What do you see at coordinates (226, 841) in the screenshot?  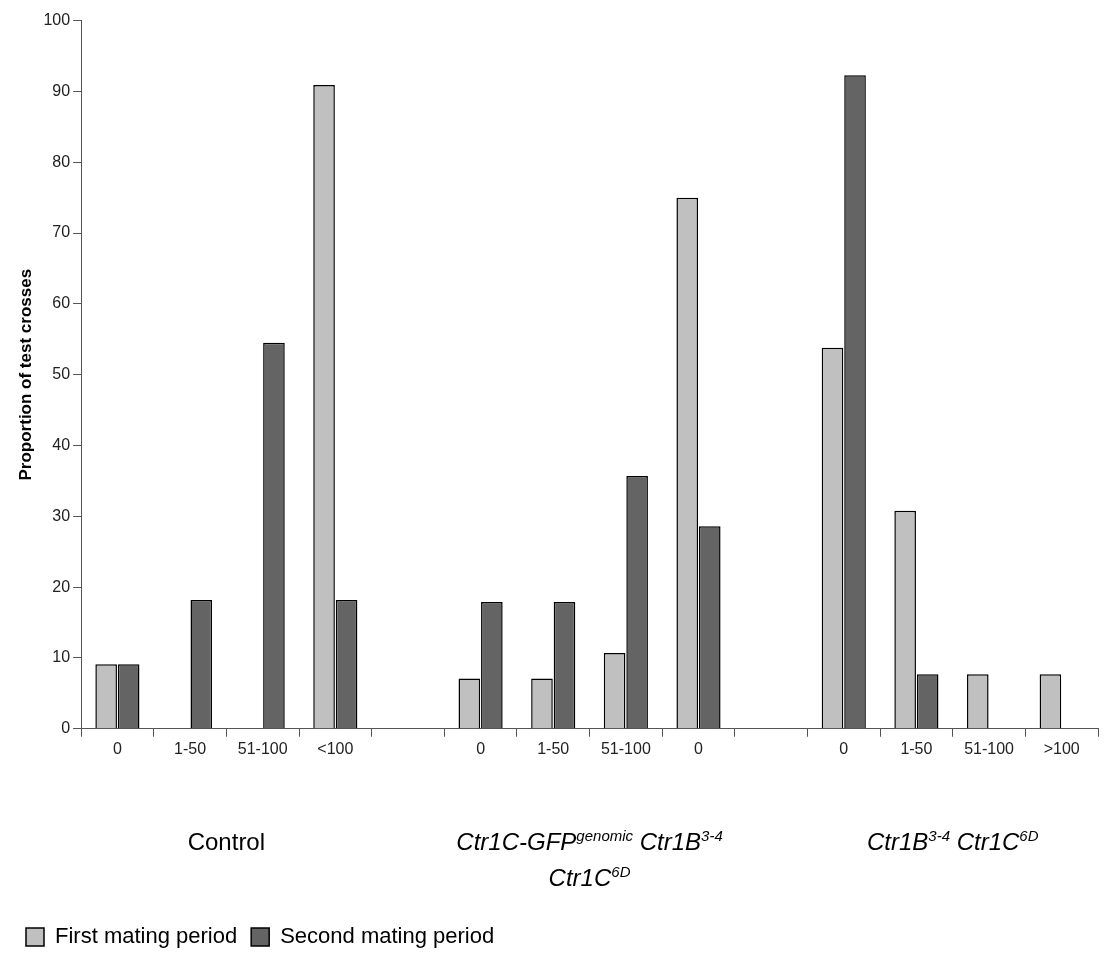 I see `text: Control` at bounding box center [226, 841].